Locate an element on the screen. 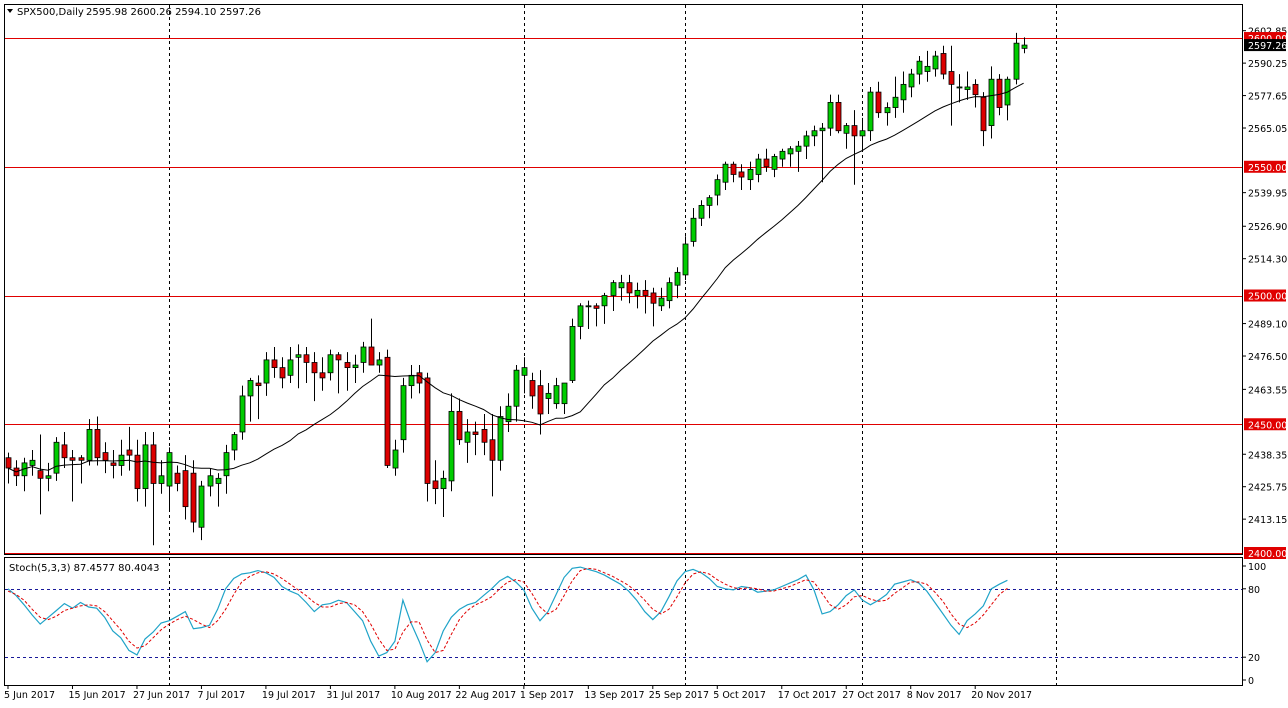 The height and width of the screenshot is (708, 1288). price-tick-label: 2539.95 is located at coordinates (1267, 194).